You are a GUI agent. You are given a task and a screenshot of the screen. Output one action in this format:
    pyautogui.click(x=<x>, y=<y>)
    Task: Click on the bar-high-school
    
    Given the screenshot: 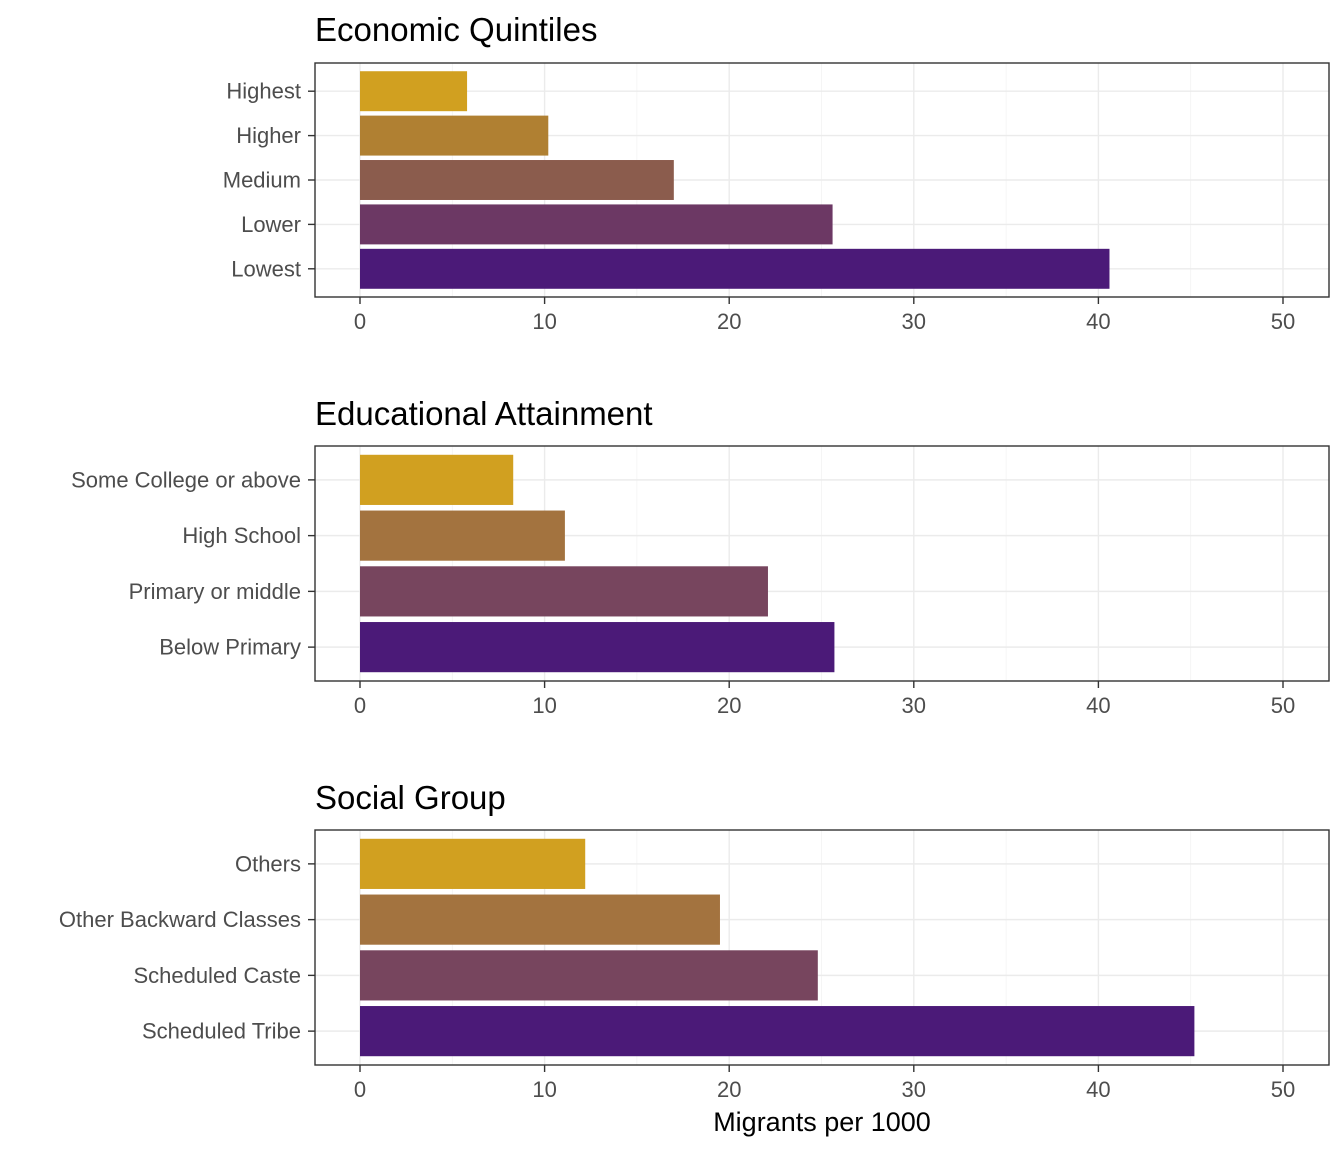 What is the action you would take?
    pyautogui.click(x=462, y=535)
    